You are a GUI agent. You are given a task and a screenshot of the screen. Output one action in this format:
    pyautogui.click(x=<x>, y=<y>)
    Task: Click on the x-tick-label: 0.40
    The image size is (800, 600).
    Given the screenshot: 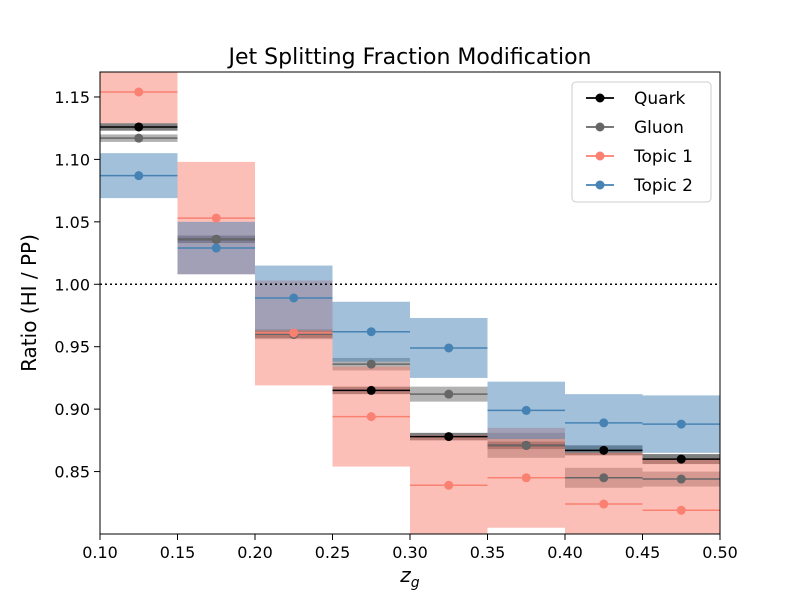 What is the action you would take?
    pyautogui.click(x=565, y=552)
    